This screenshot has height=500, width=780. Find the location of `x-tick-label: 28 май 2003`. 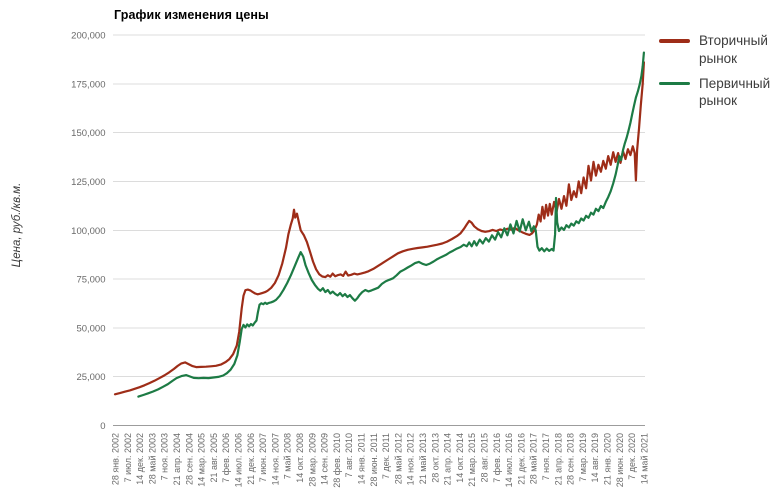

x-tick-label: 28 май 2003 is located at coordinates (152, 458).